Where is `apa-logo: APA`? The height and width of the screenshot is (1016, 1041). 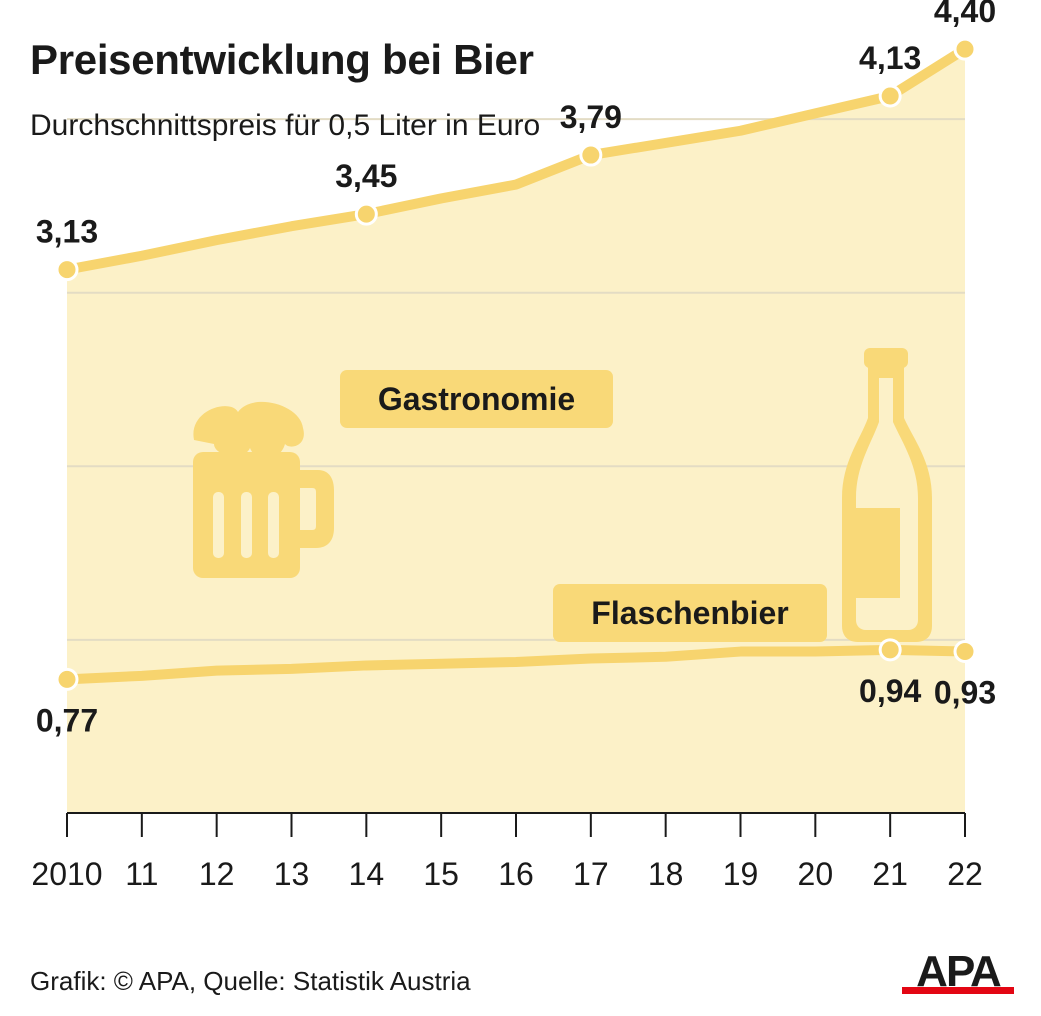
apa-logo: APA is located at coordinates (958, 973).